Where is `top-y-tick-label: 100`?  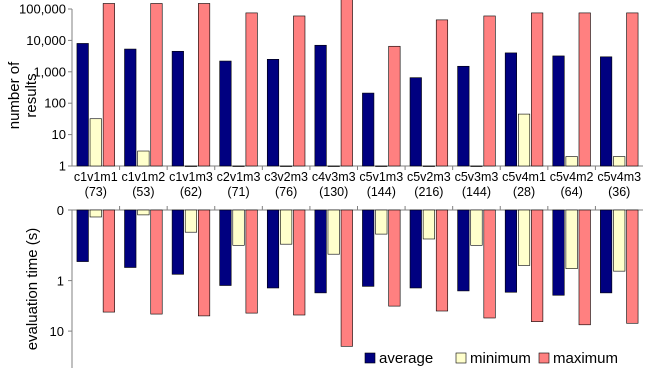 top-y-tick-label: 100 is located at coordinates (55, 103).